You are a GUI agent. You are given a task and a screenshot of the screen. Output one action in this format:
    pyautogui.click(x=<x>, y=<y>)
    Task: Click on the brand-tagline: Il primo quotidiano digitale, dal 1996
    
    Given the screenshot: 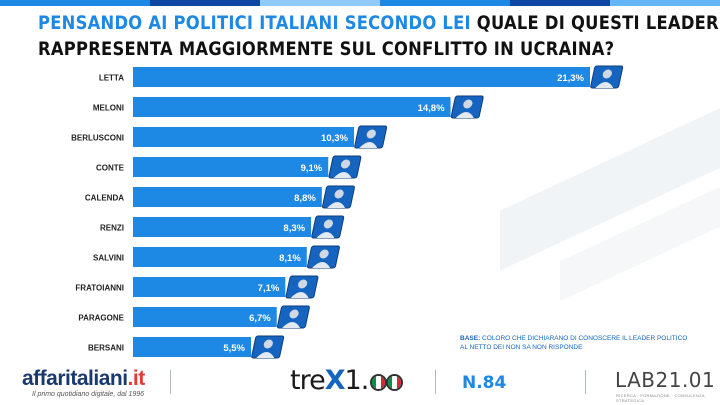 What is the action you would take?
    pyautogui.click(x=88, y=394)
    